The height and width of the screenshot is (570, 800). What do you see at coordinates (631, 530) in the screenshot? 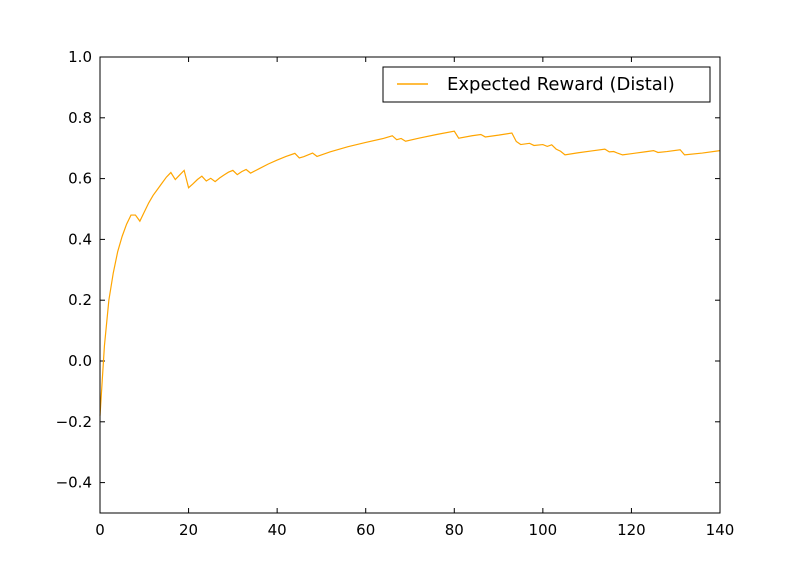
I see `x-tick-label: 120` at bounding box center [631, 530].